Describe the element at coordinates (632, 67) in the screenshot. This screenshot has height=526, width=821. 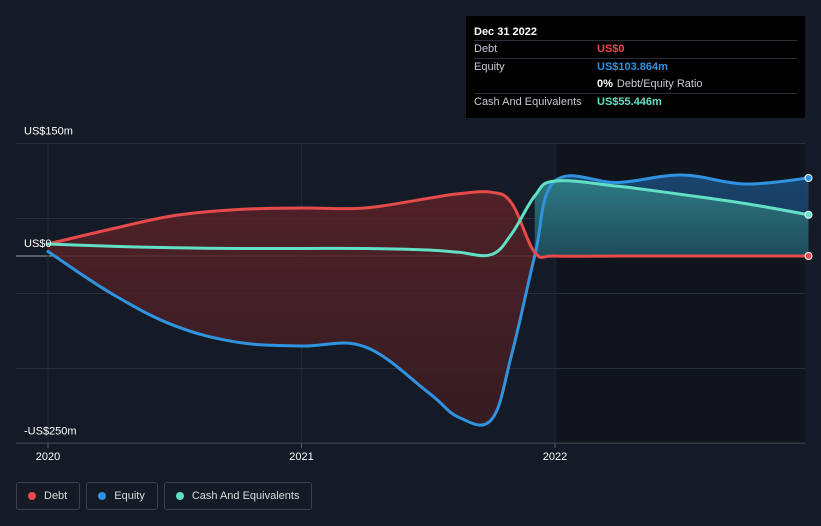
I see `tooltip-value: US$103.864m` at that location.